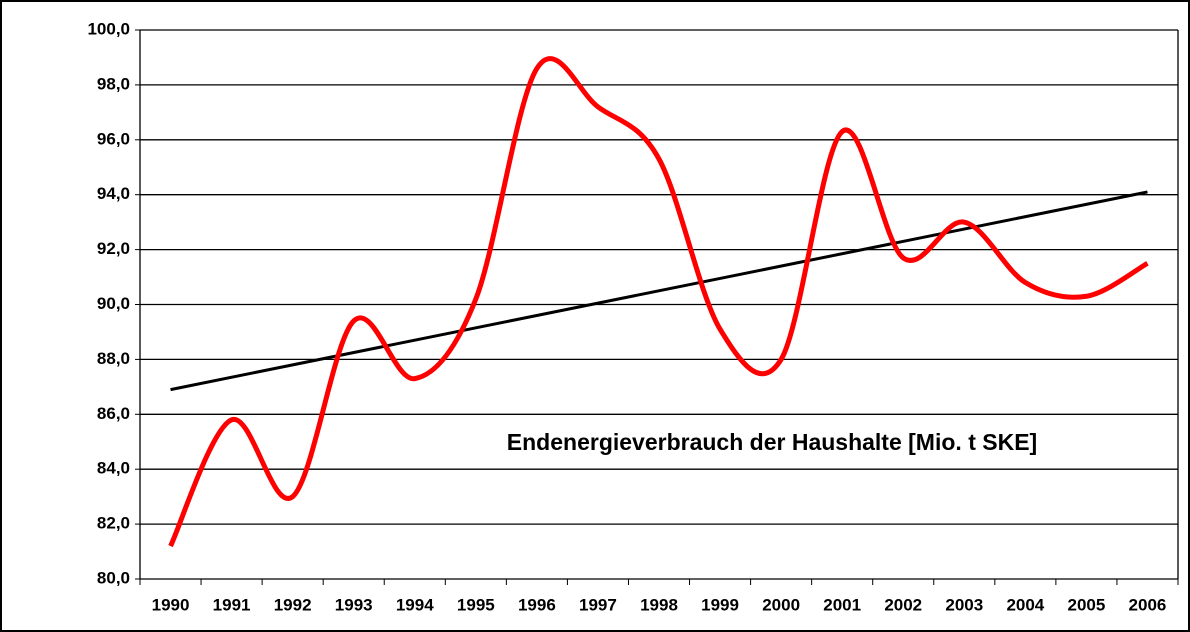 This screenshot has width=1190, height=632. What do you see at coordinates (113, 413) in the screenshot?
I see `y-tick-label: 86,0` at bounding box center [113, 413].